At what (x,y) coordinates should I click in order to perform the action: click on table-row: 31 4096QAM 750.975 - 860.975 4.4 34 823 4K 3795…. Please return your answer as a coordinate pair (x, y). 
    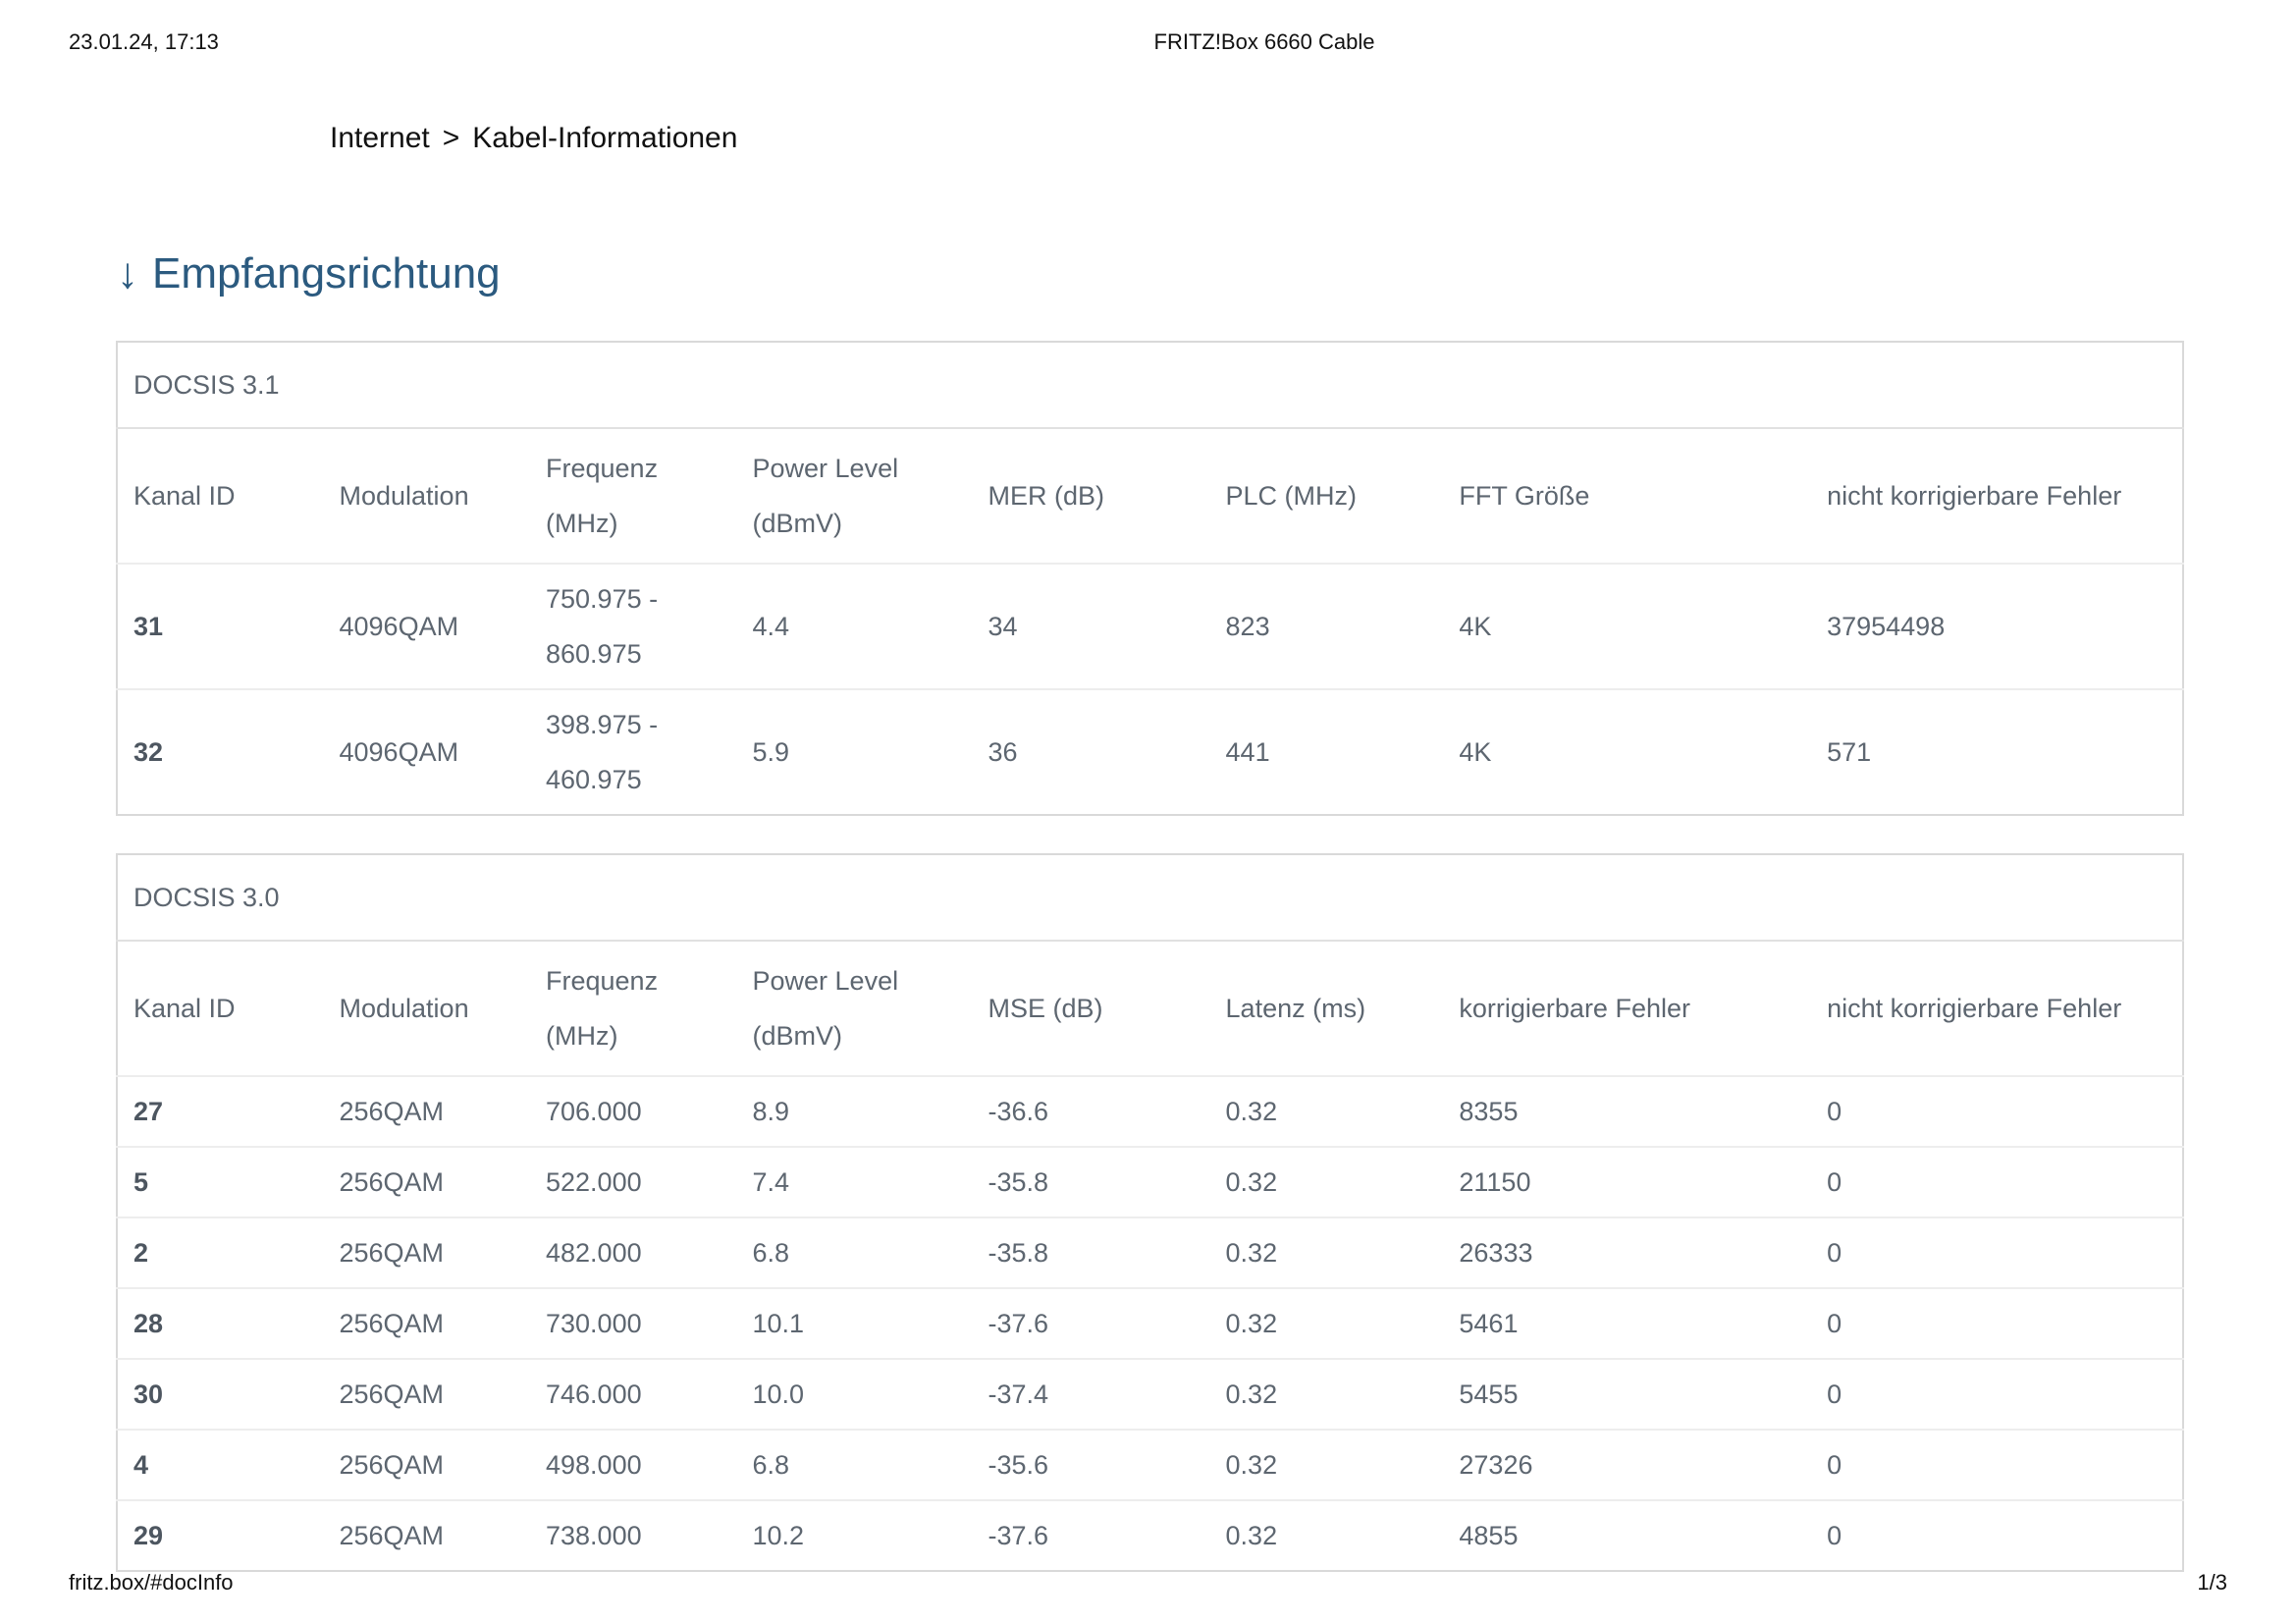
    Looking at the image, I should click on (1150, 626).